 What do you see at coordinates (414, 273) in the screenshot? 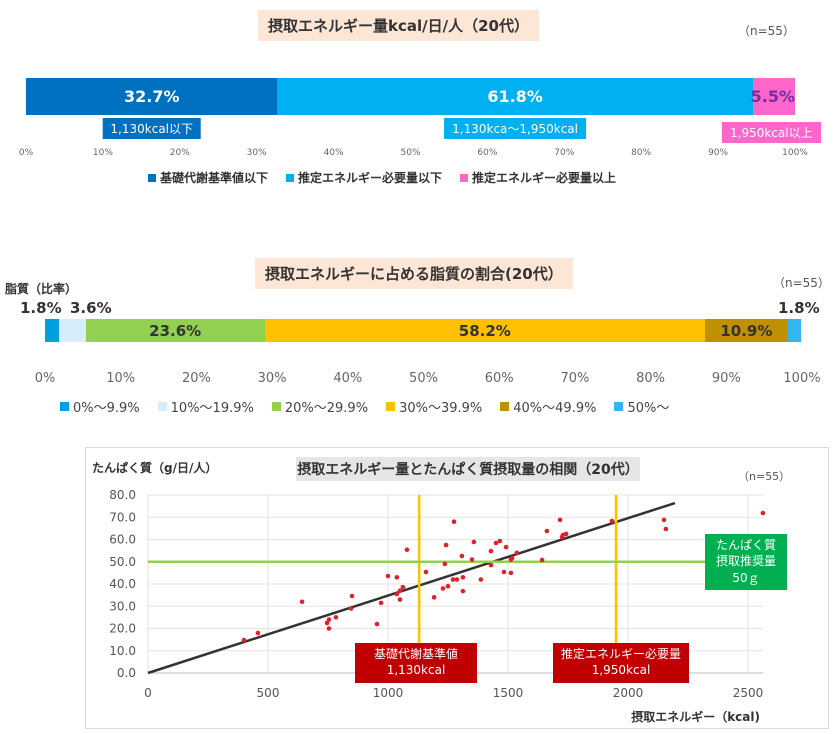
I see `chart2-title: 摂取エネルギーに占める脂質の割合(20代）` at bounding box center [414, 273].